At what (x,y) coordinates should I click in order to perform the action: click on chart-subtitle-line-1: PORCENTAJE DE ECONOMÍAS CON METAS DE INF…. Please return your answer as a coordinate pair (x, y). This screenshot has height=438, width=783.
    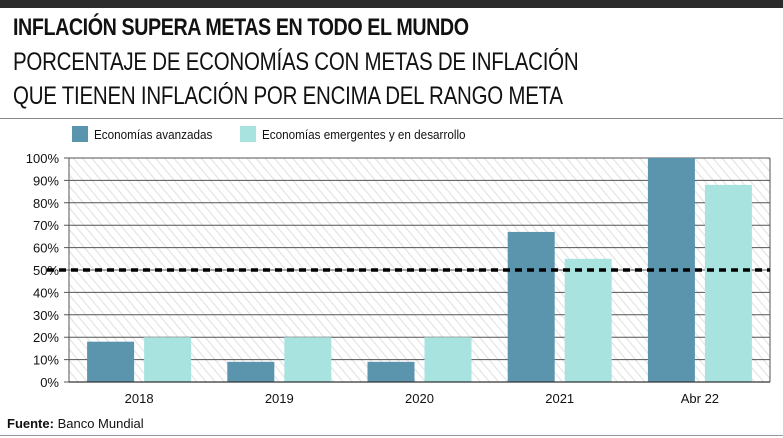
    Looking at the image, I should click on (296, 62).